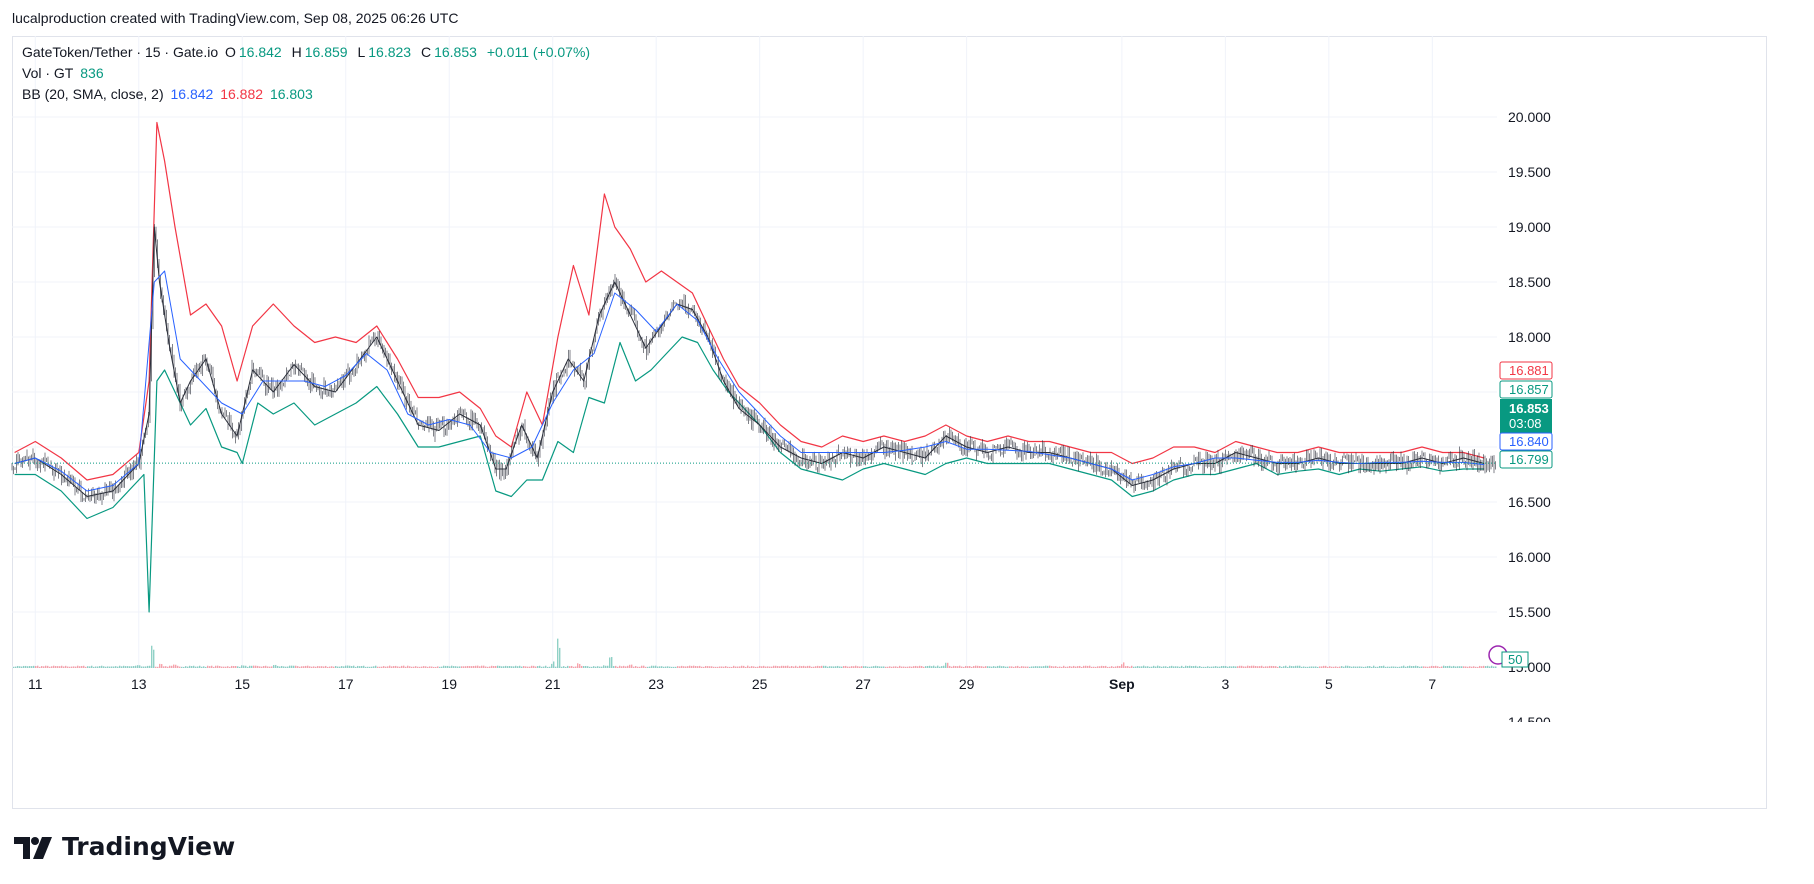 The image size is (1814, 884). What do you see at coordinates (1526, 416) in the screenshot?
I see `last-price-tag-box` at bounding box center [1526, 416].